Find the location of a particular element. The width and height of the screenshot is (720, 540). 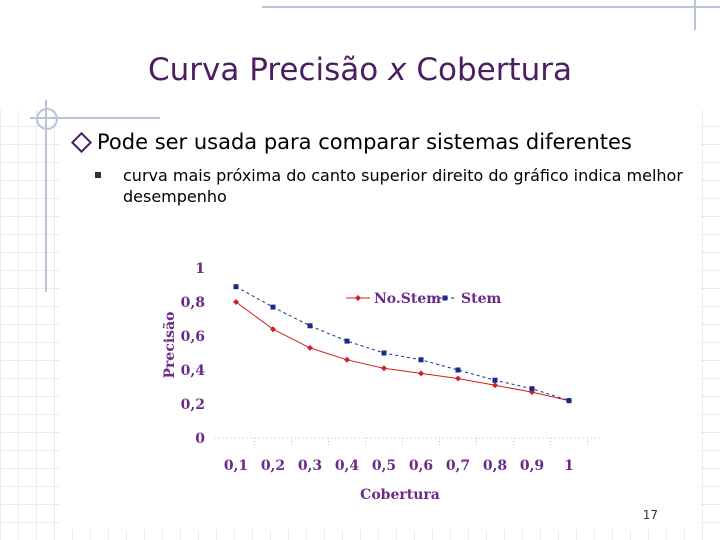

x-tick-label: 0,5 is located at coordinates (384, 466).